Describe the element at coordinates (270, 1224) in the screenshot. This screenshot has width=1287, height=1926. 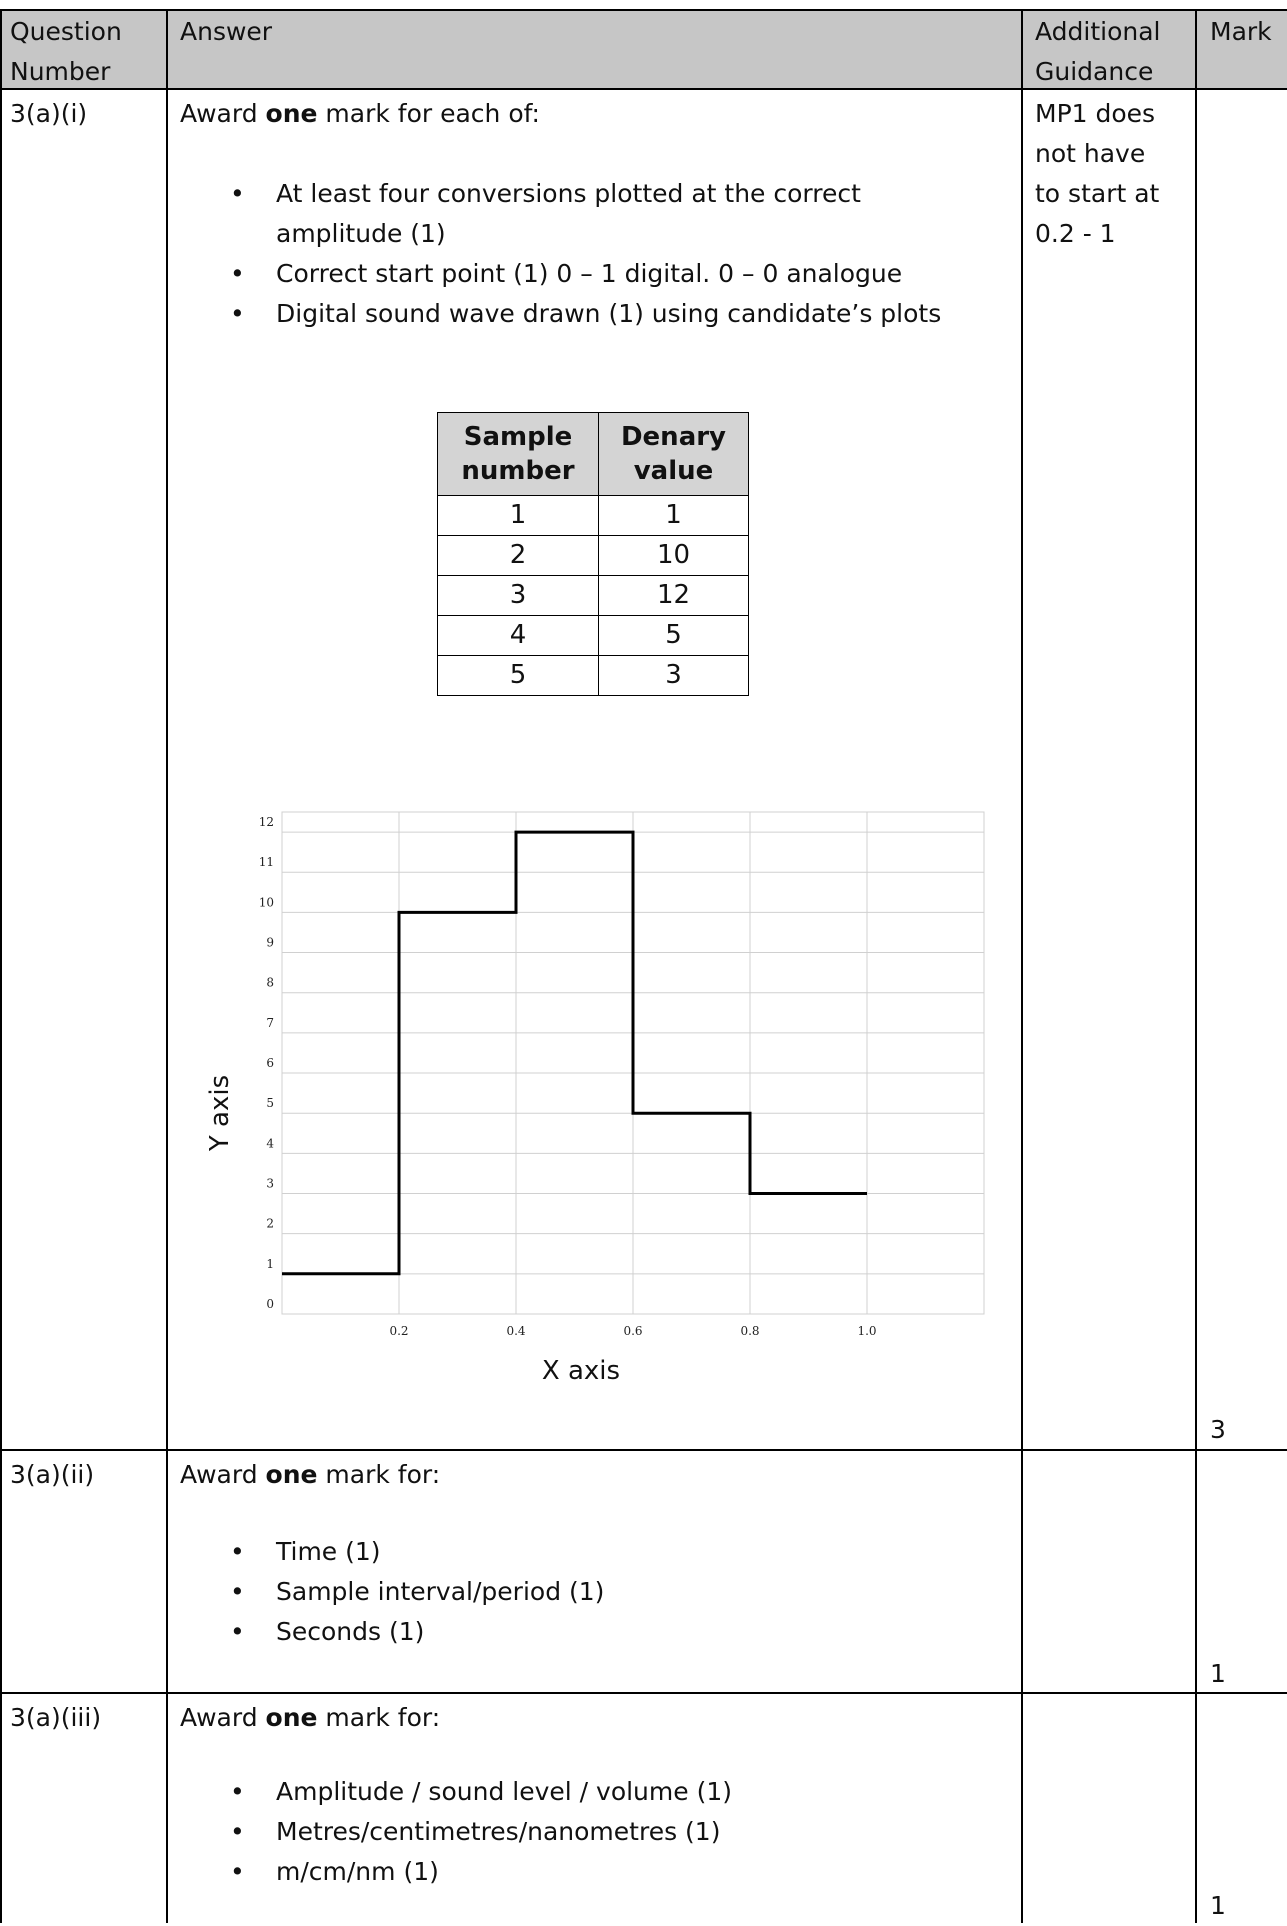
I see `y-tick-label: 2` at that location.